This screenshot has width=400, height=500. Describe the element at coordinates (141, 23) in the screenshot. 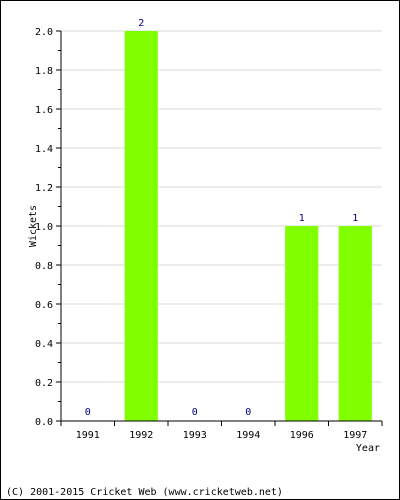

I see `data-label-1992: 2` at that location.